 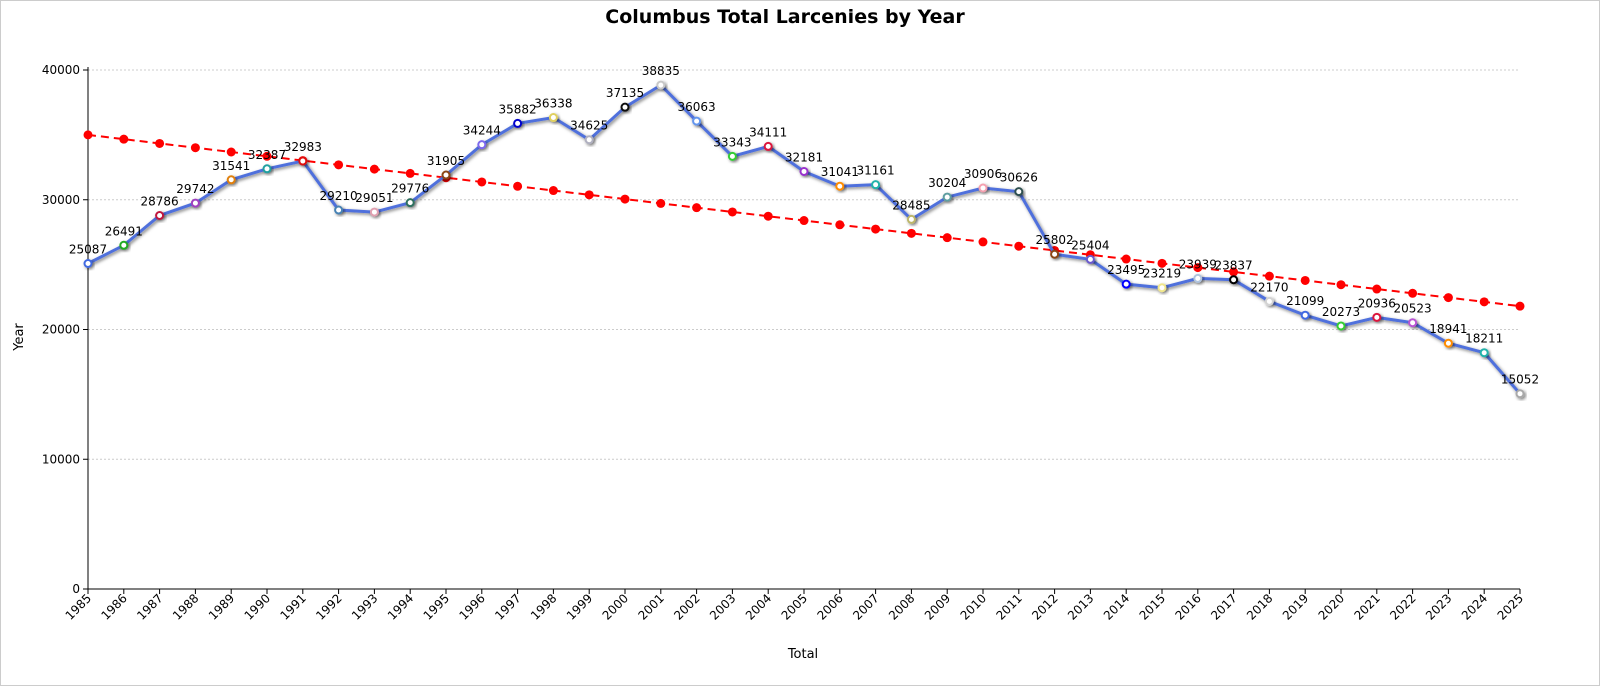 I want to click on data-label: 32181, so click(x=804, y=157).